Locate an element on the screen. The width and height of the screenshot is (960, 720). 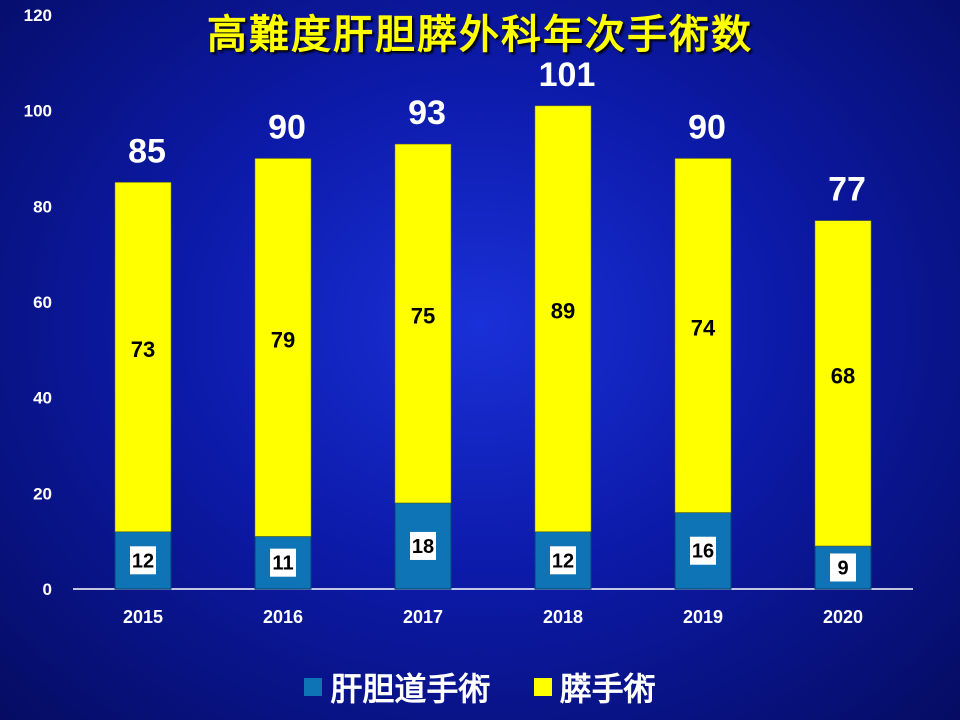
total-label: 85 is located at coordinates (147, 151).